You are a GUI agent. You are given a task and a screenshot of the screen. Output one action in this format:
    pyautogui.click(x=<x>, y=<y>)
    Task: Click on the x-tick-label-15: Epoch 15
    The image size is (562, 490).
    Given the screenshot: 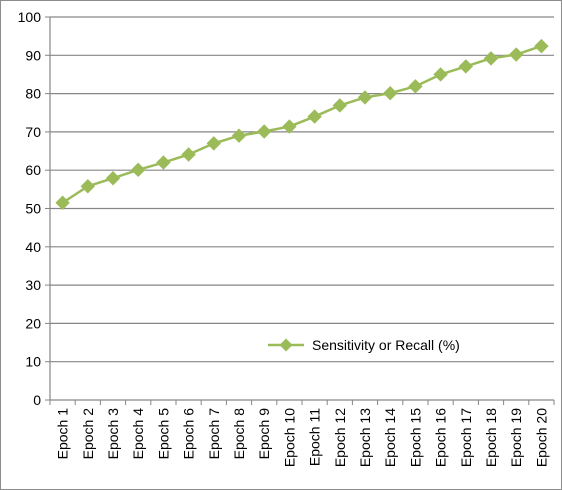 What is the action you would take?
    pyautogui.click(x=415, y=437)
    